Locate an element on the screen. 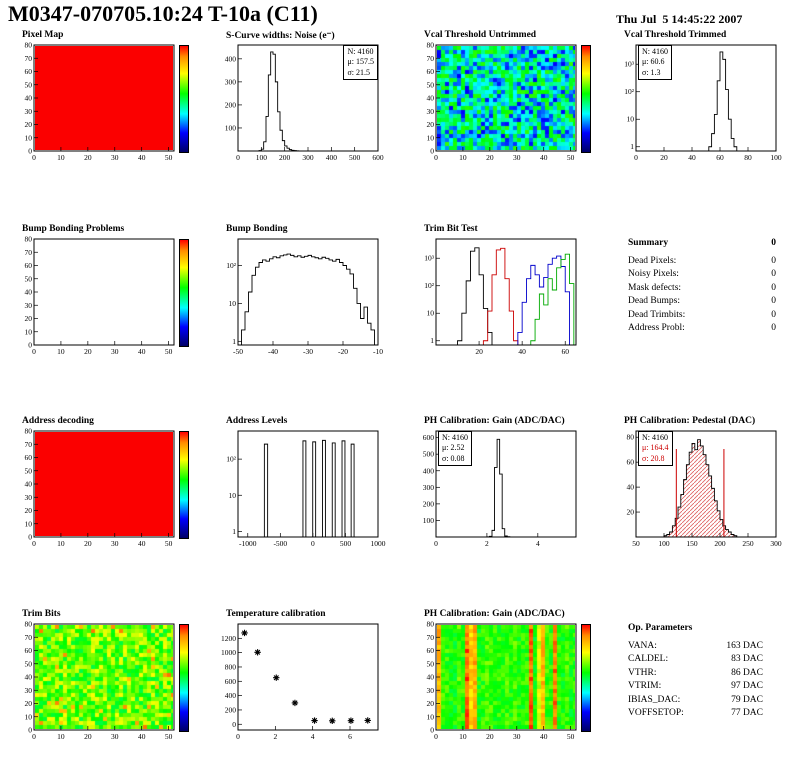 This screenshot has width=796, height=772. param-value: 83 DAC is located at coordinates (747, 659).